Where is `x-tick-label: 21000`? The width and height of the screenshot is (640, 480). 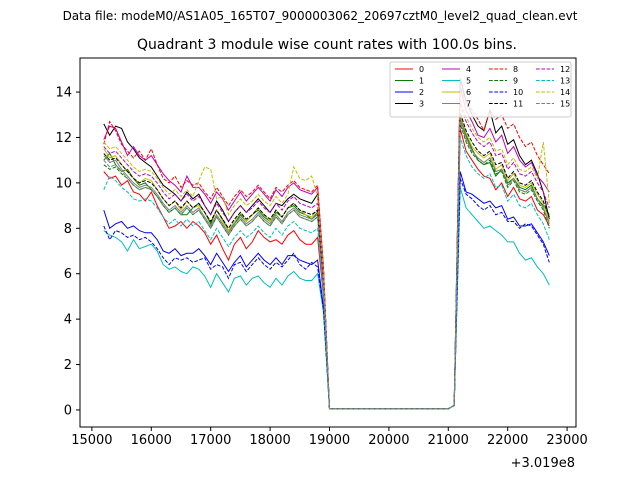 x-tick-label: 21000 is located at coordinates (448, 440).